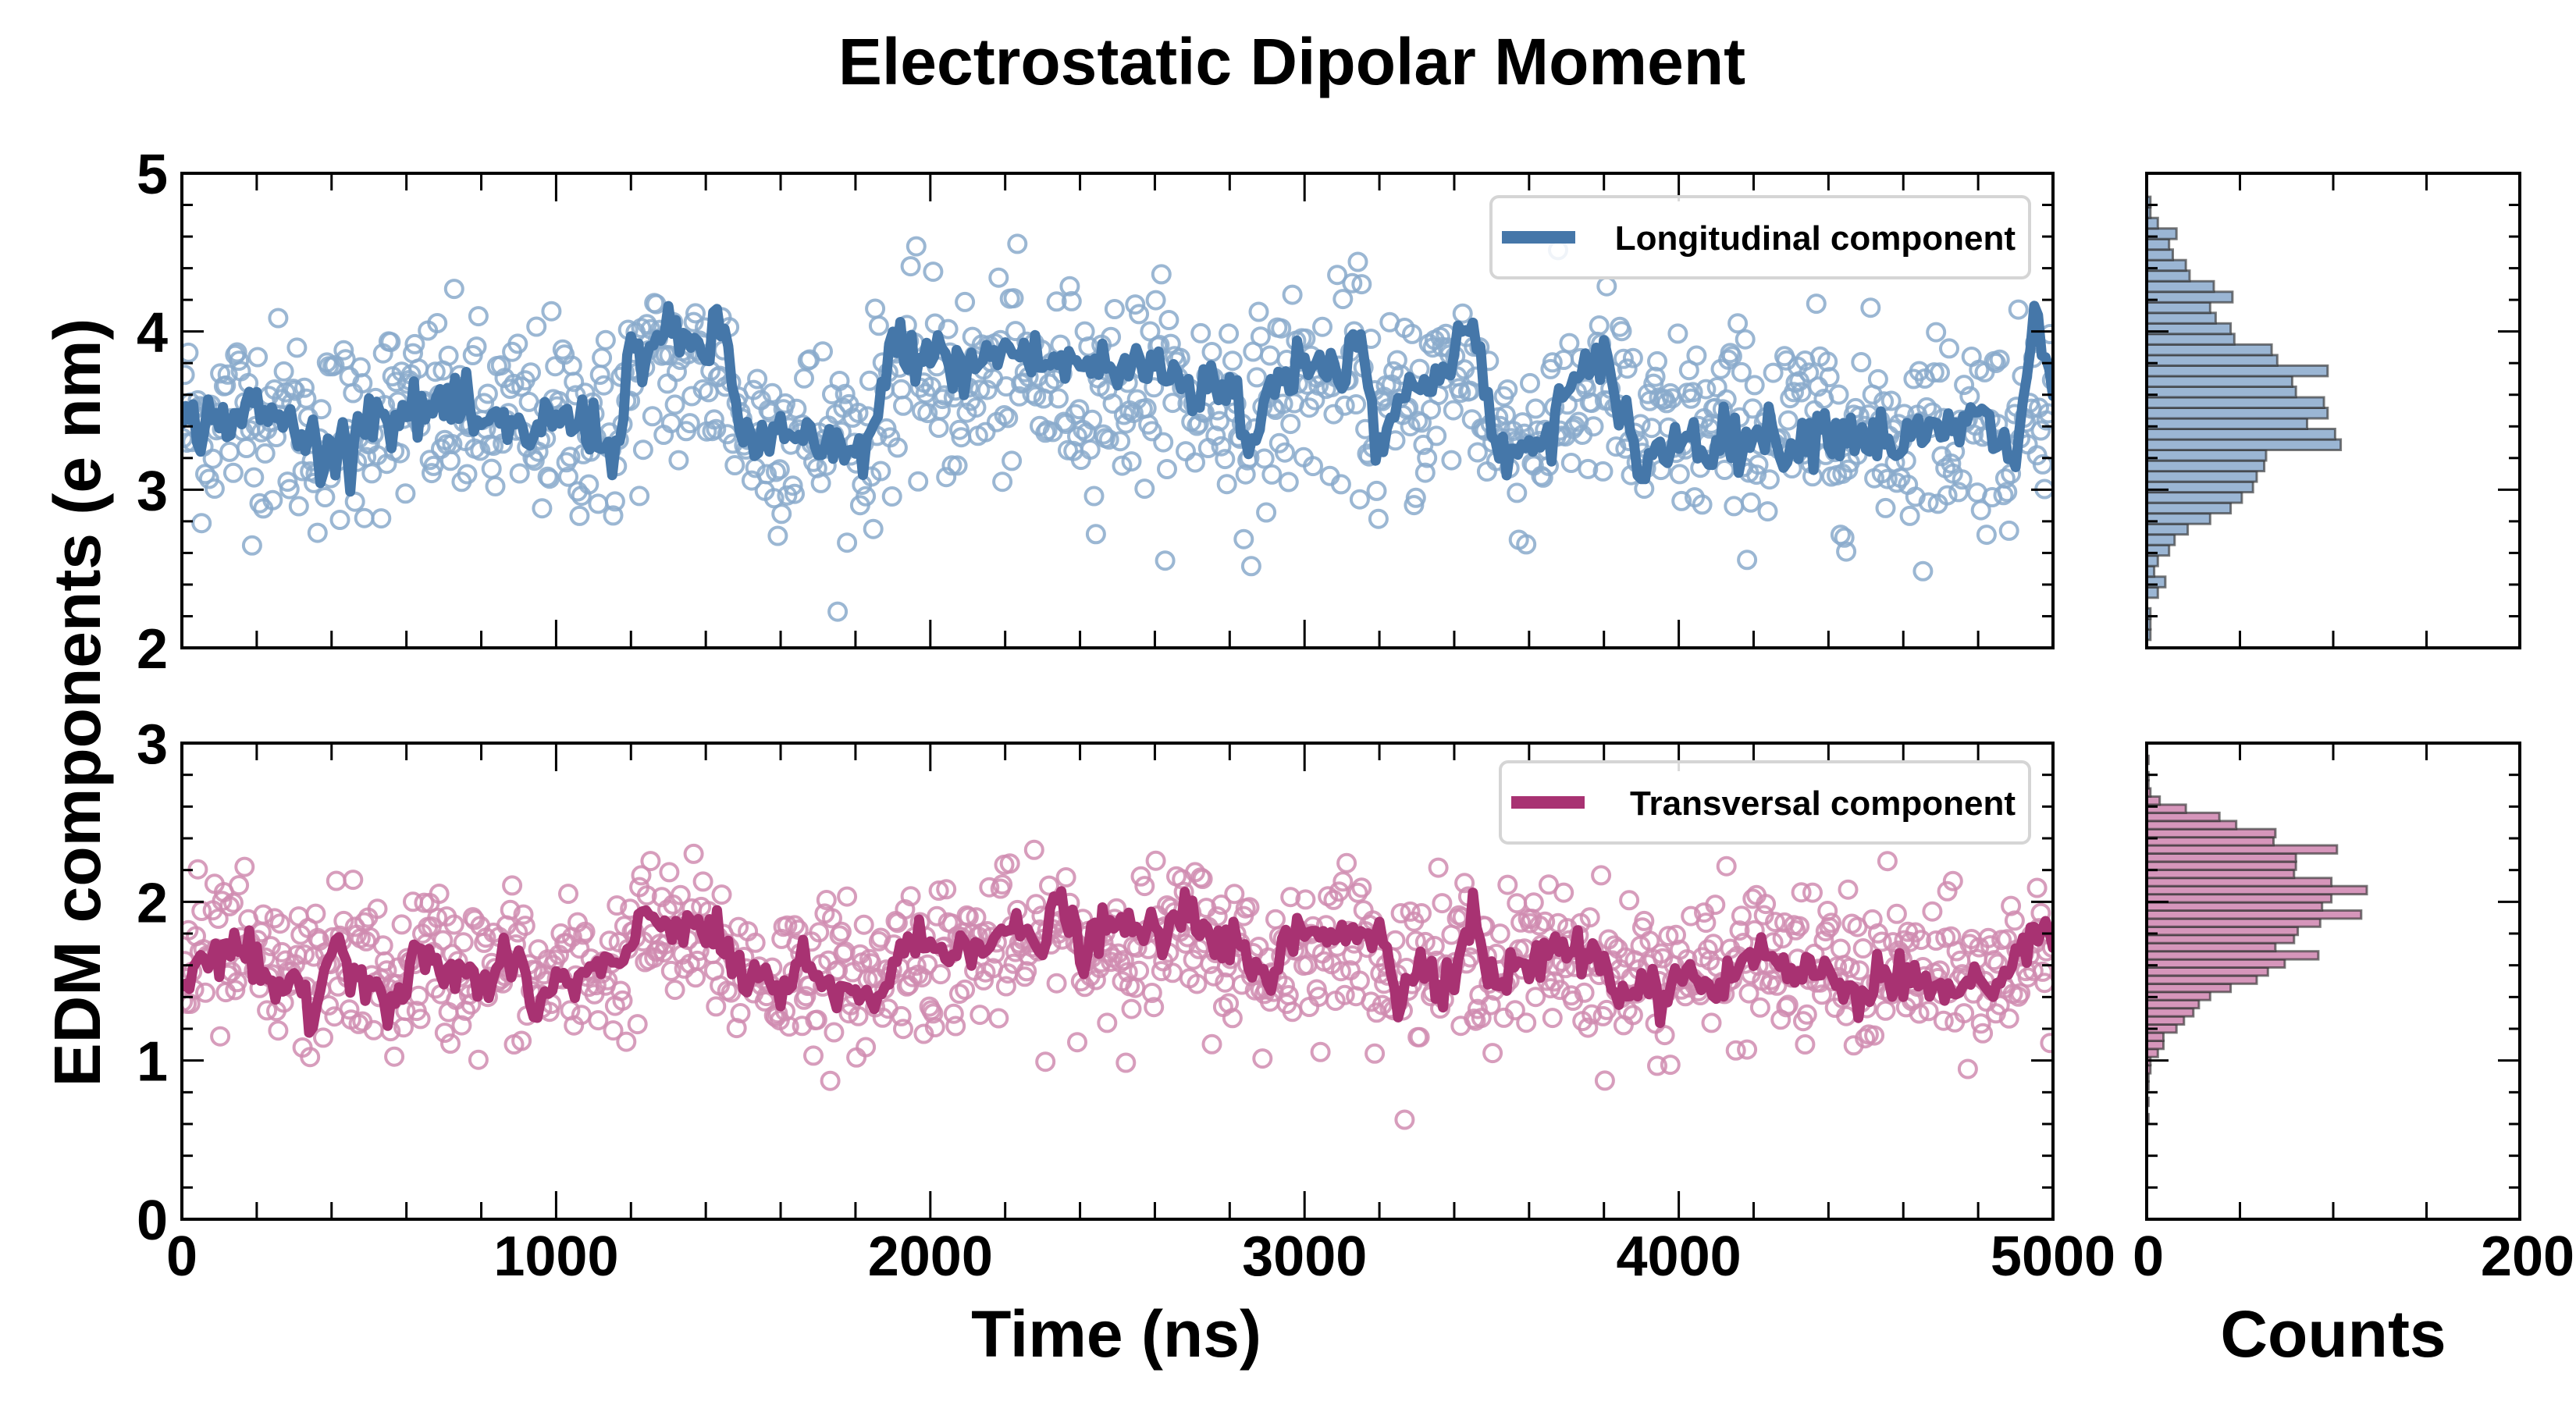 This screenshot has height=1405, width=2576. Describe the element at coordinates (1117, 962) in the screenshot. I see `running-mean-line` at that location.